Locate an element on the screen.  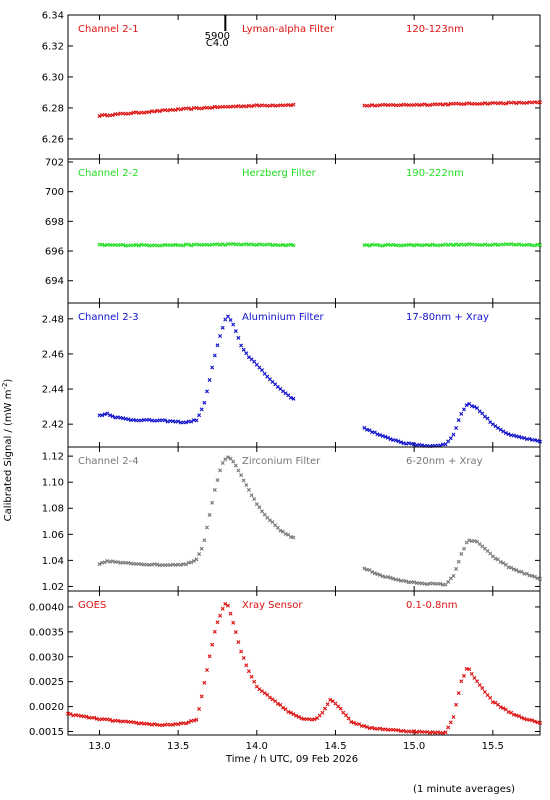
y-axis-title: Calibrated Signal / (mW m-2) is located at coordinates (7, 450).